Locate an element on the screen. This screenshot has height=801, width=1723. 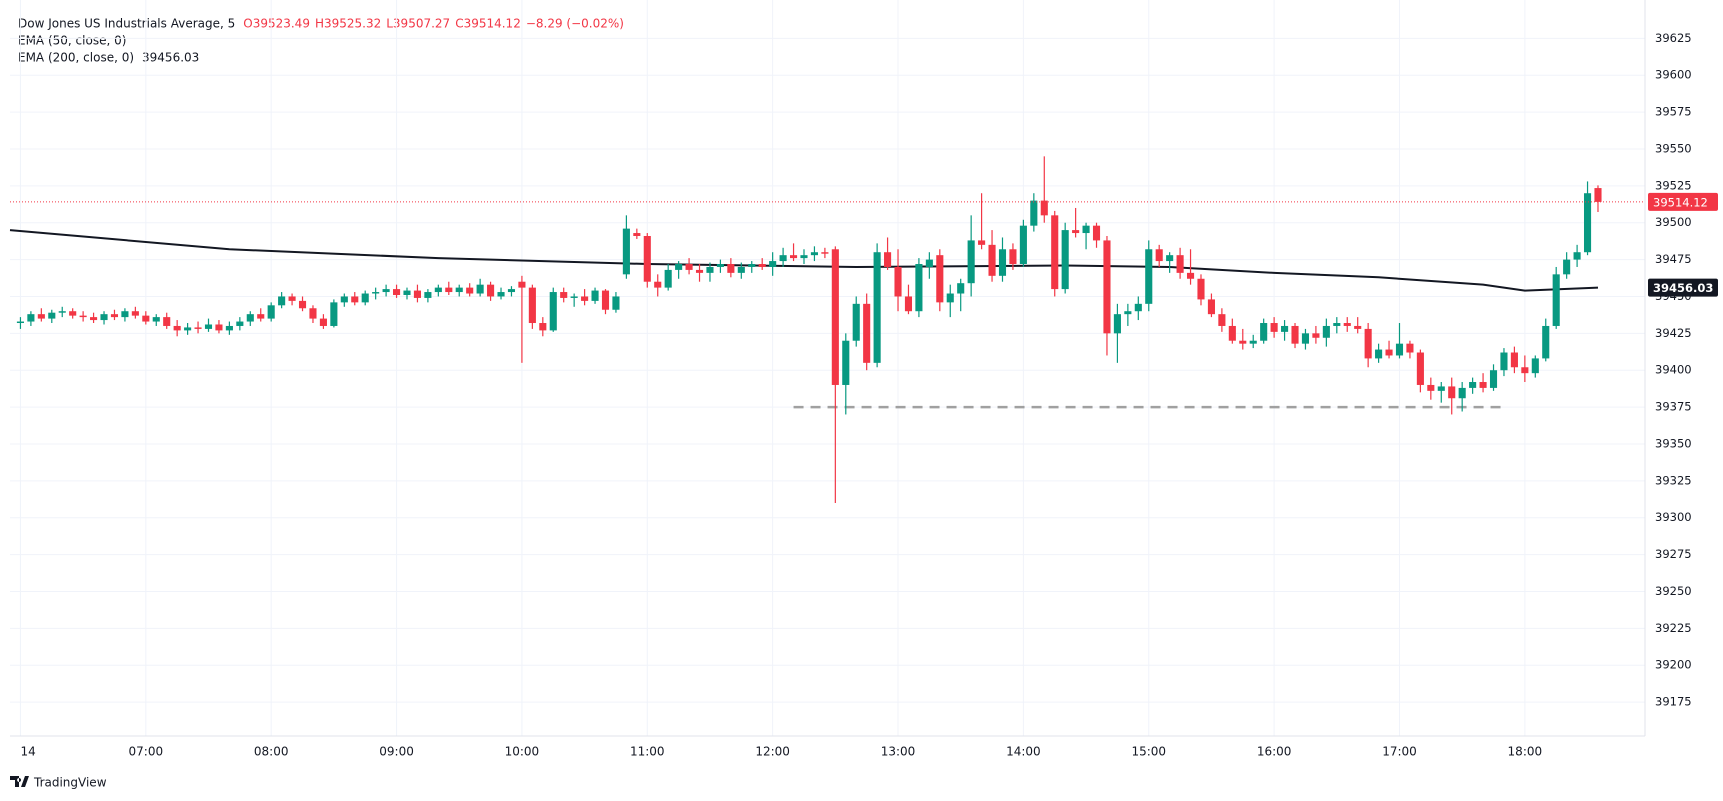
ema-price-label: 39456.03 is located at coordinates (1683, 288).